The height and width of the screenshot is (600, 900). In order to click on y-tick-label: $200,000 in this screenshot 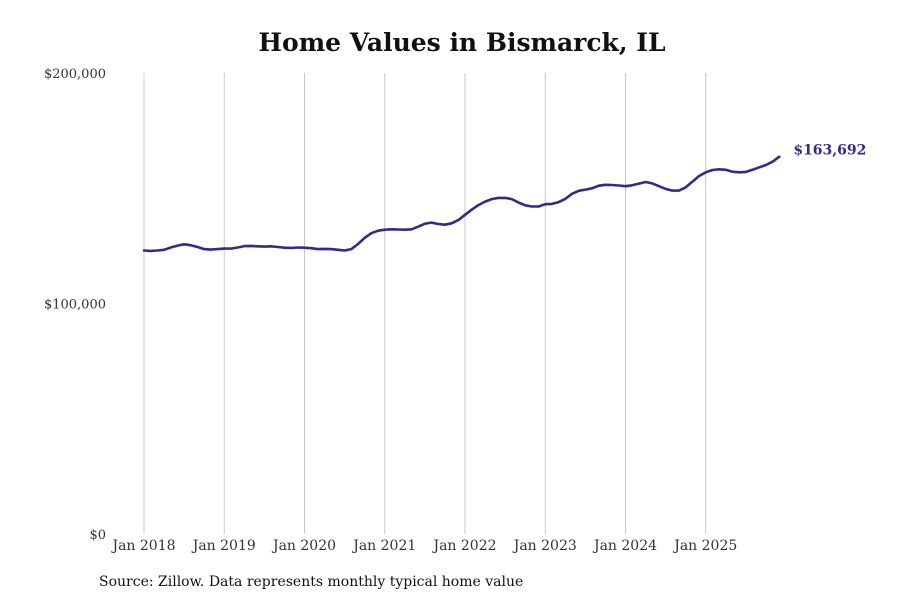, I will do `click(75, 74)`.